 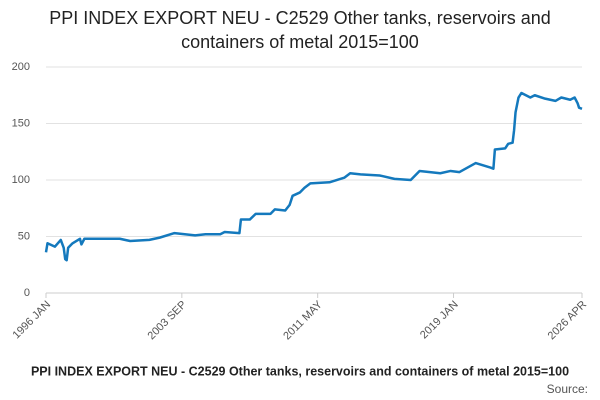 I want to click on x-tick-label: 1996 JAN, so click(x=32, y=320).